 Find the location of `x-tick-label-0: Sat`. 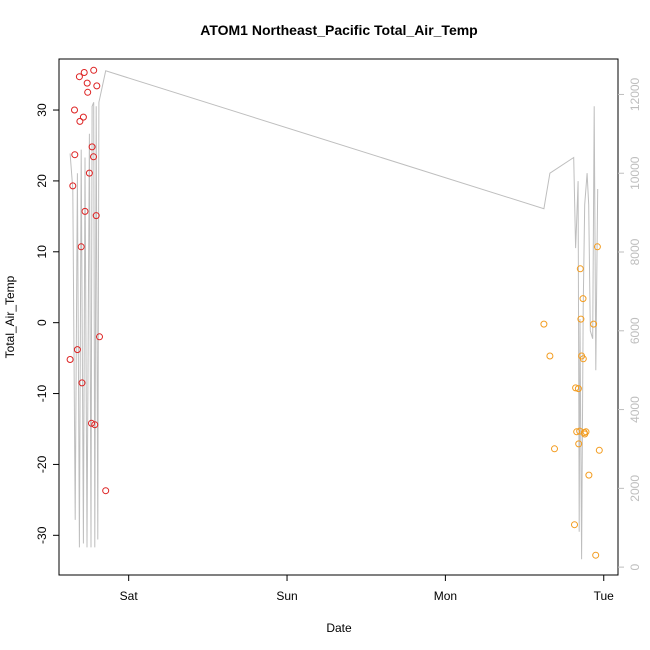

x-tick-label-0: Sat is located at coordinates (129, 596).